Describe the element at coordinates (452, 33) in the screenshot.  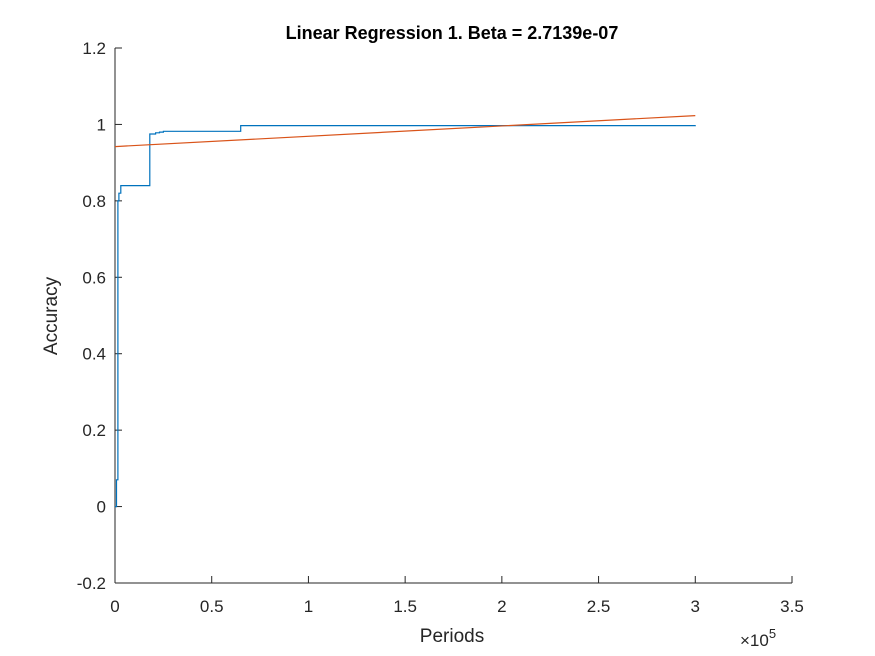
I see `chart-title: Linear Regression 1. Beta = 2.7139e-07` at that location.